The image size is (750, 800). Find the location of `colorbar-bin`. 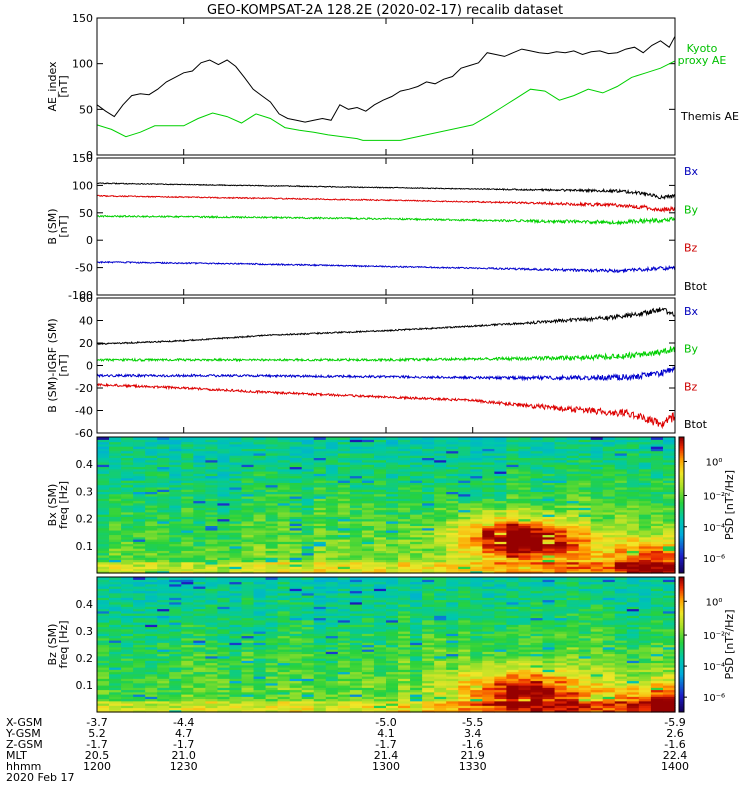

colorbar-bin is located at coordinates (681, 448).